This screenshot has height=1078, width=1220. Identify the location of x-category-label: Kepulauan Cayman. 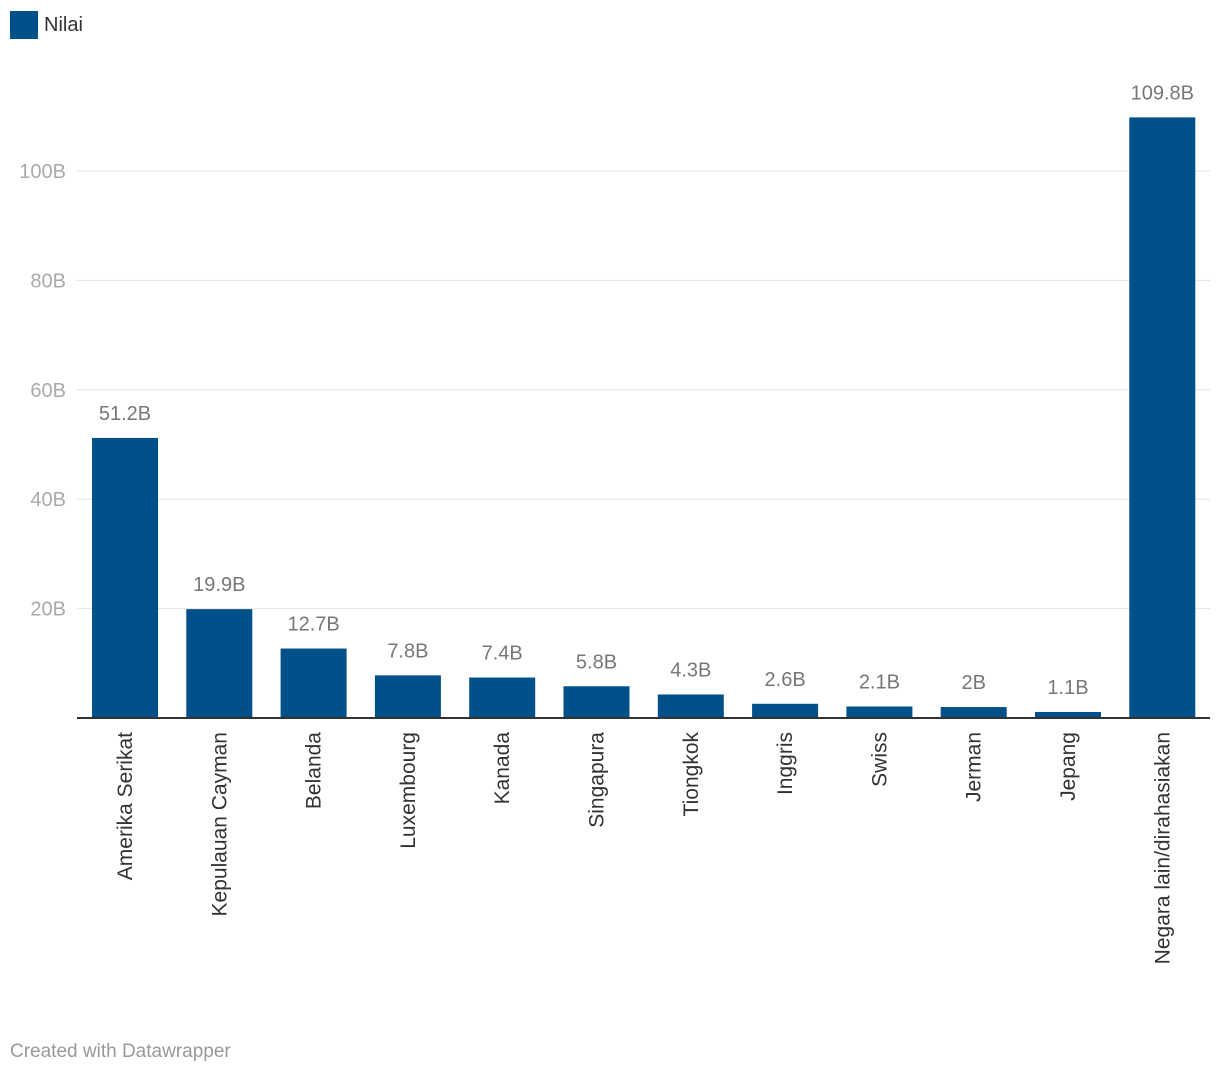
(219, 824).